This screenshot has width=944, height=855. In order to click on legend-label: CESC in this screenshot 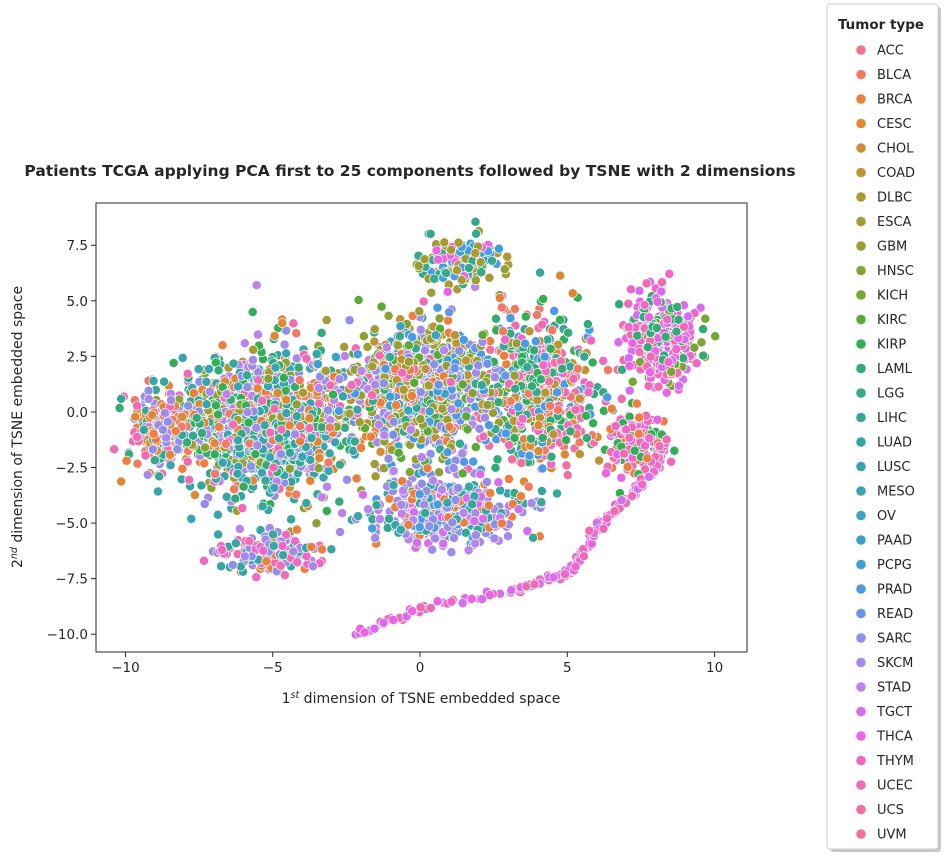, I will do `click(894, 124)`.